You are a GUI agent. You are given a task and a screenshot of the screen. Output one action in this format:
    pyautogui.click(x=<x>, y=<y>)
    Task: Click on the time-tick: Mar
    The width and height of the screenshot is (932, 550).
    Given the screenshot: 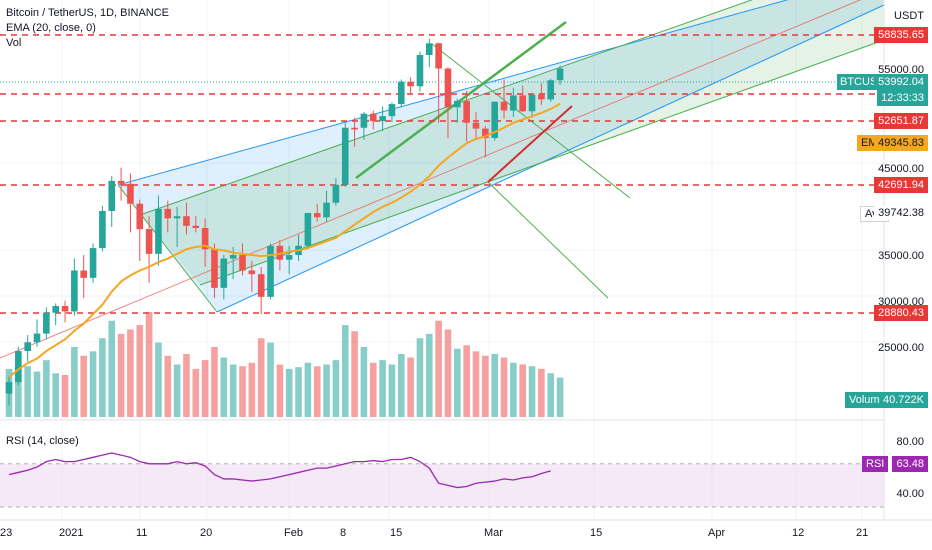 What is the action you would take?
    pyautogui.click(x=493, y=533)
    